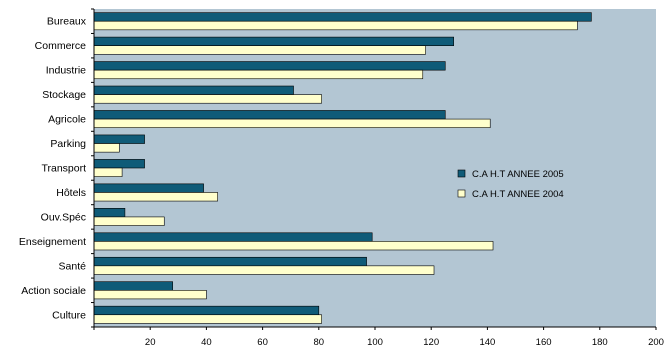 The height and width of the screenshot is (356, 665). I want to click on category-label: Agricole, so click(67, 120).